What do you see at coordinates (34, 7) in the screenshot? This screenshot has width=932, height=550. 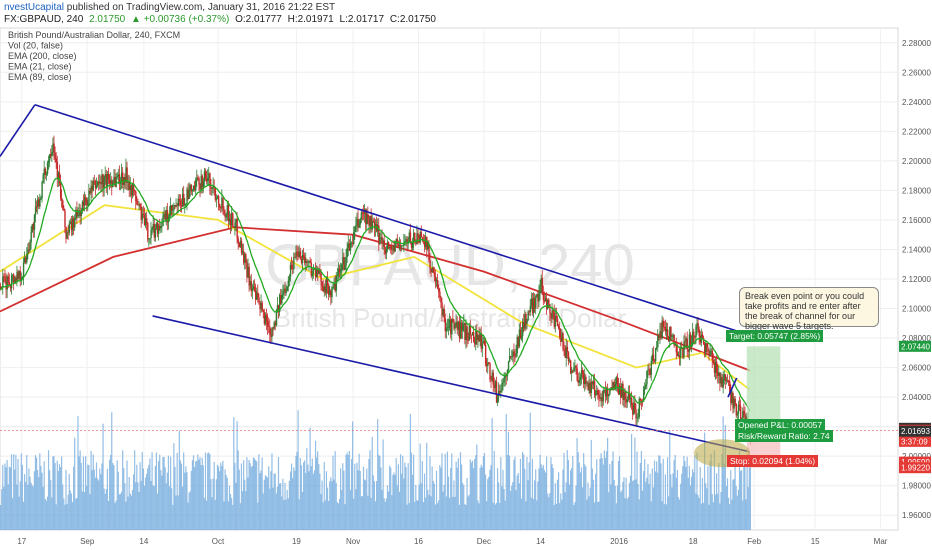 I see `author-name: nvestUcapital` at bounding box center [34, 7].